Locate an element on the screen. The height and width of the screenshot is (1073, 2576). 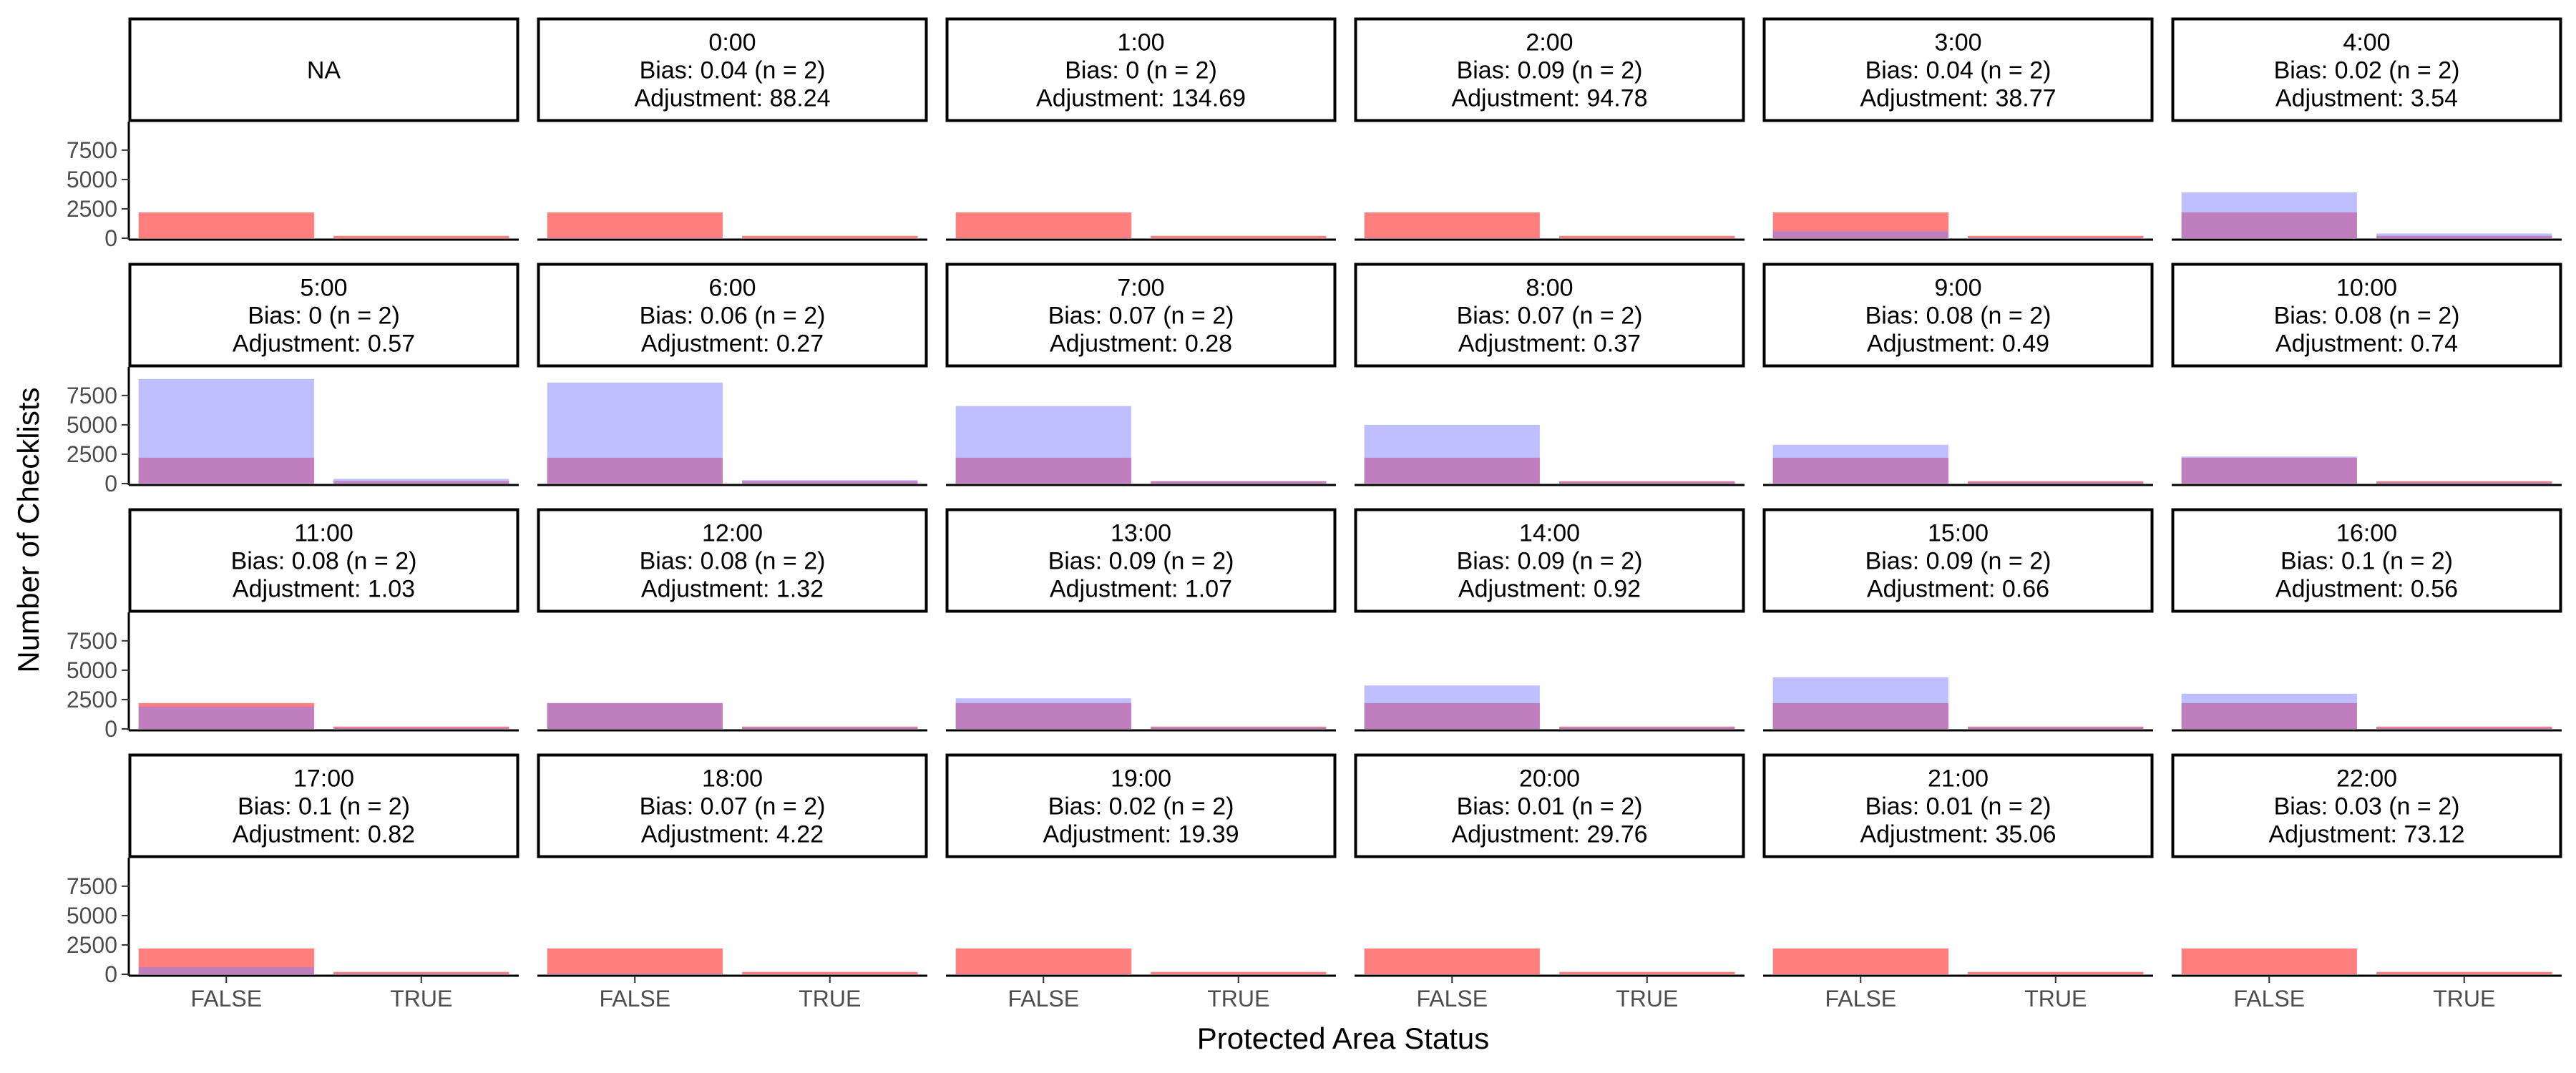
facet-label: 11:00 is located at coordinates (323, 533).